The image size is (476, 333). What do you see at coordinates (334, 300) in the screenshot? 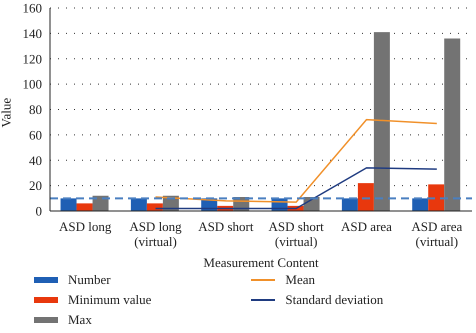
I see `legend-label: Standard deviation` at bounding box center [334, 300].